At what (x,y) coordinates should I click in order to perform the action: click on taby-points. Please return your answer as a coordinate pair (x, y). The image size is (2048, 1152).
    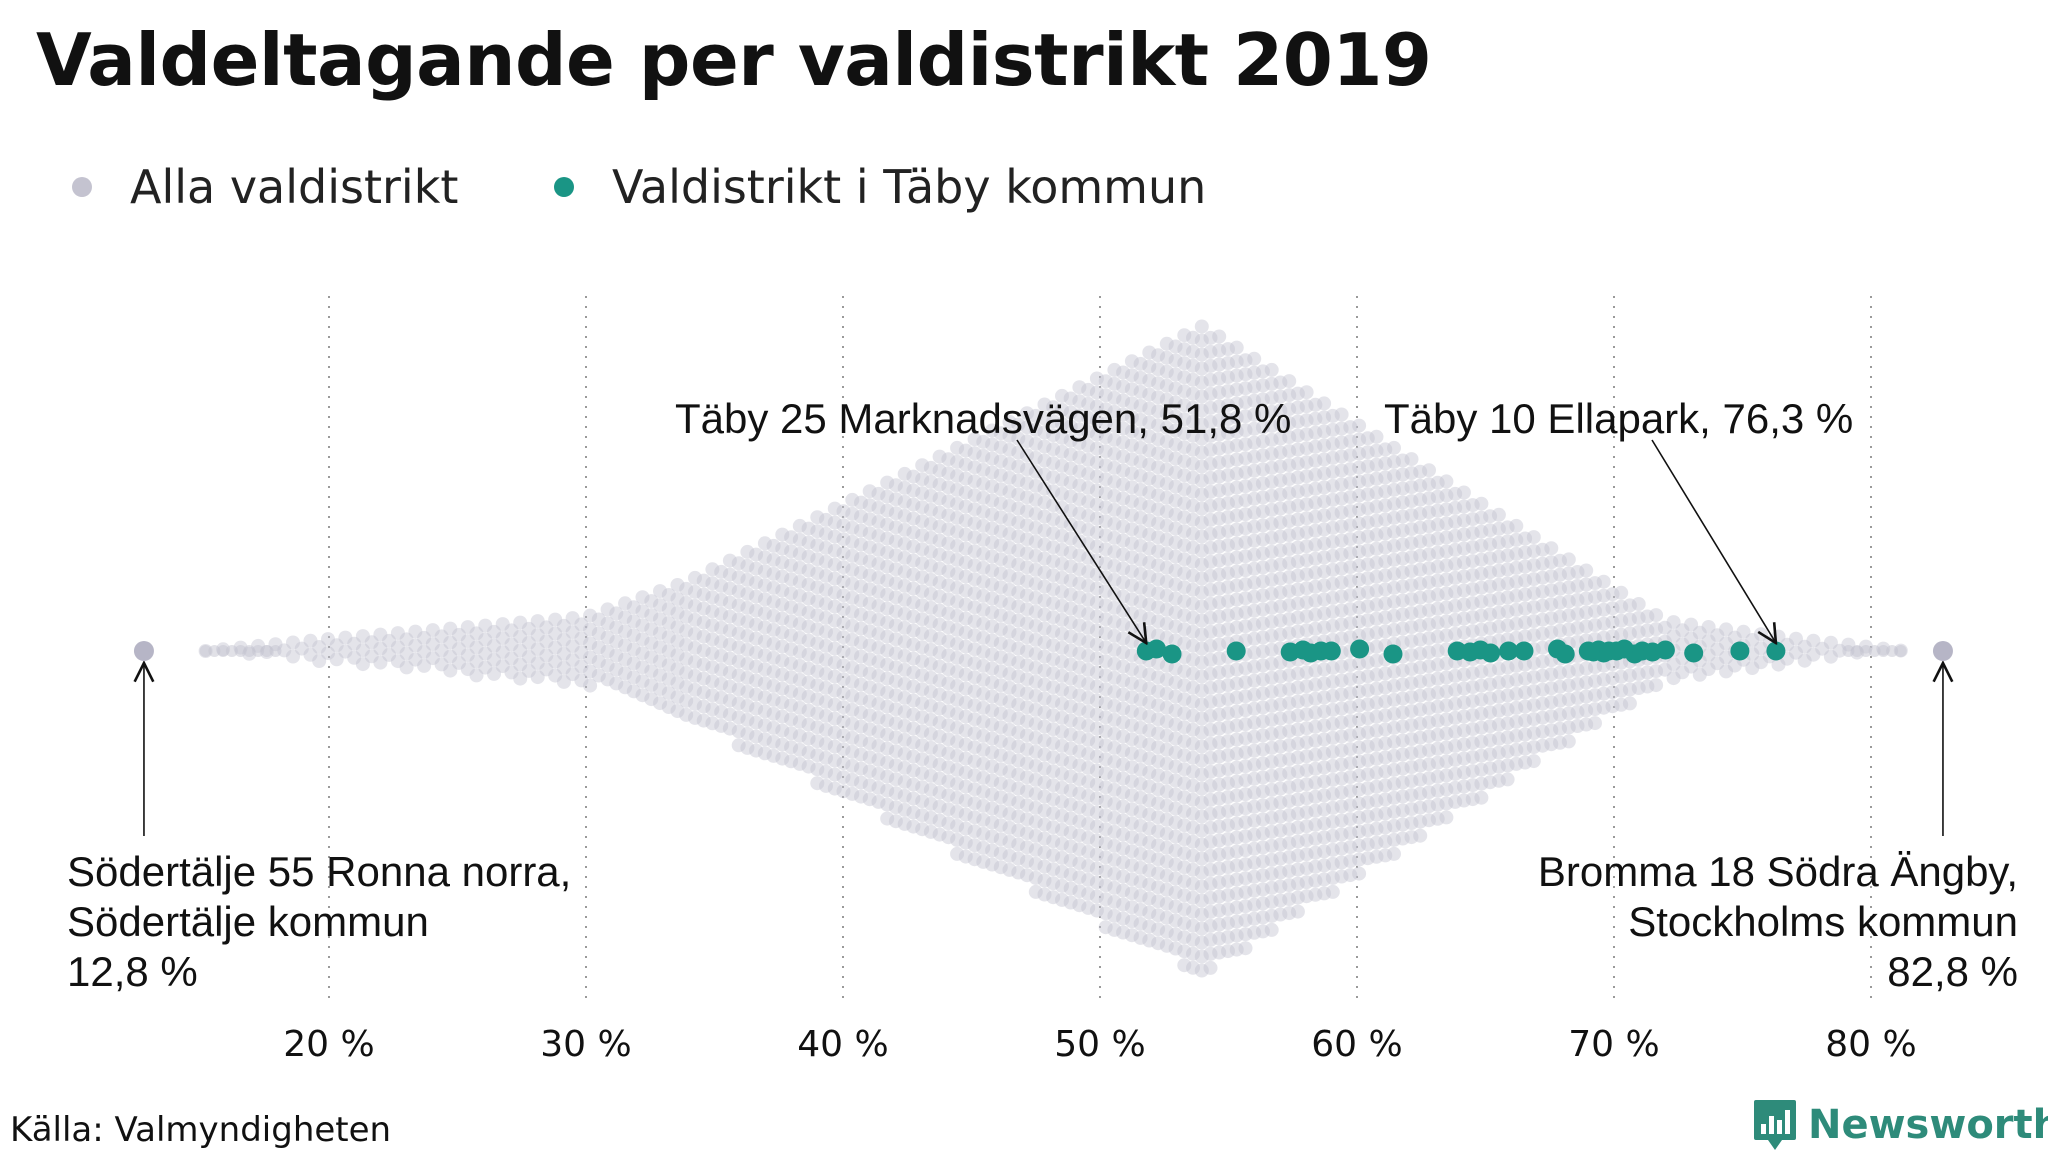
    Looking at the image, I should click on (1461, 651).